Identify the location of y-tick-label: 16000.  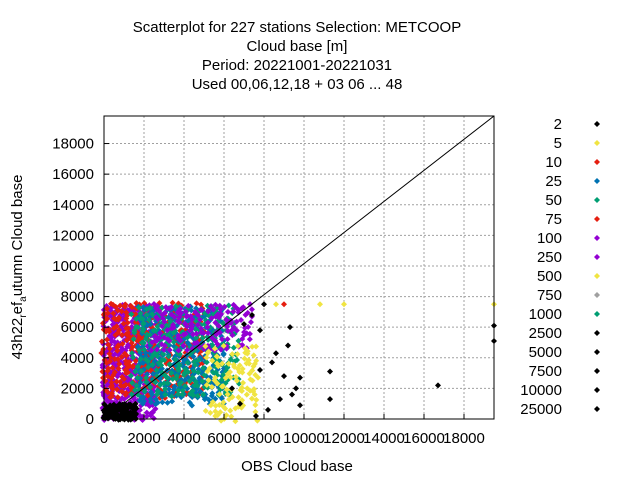
(73, 174).